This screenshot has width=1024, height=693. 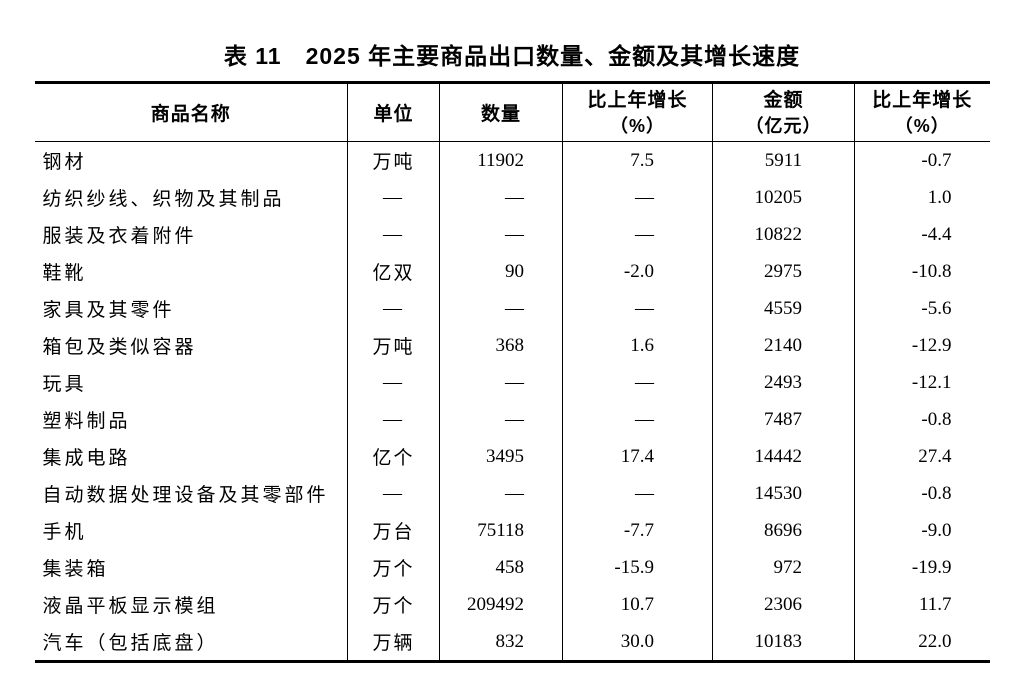 I want to click on commodity-name-cell: 纺织纱线、织物及其制品, so click(x=163, y=199).